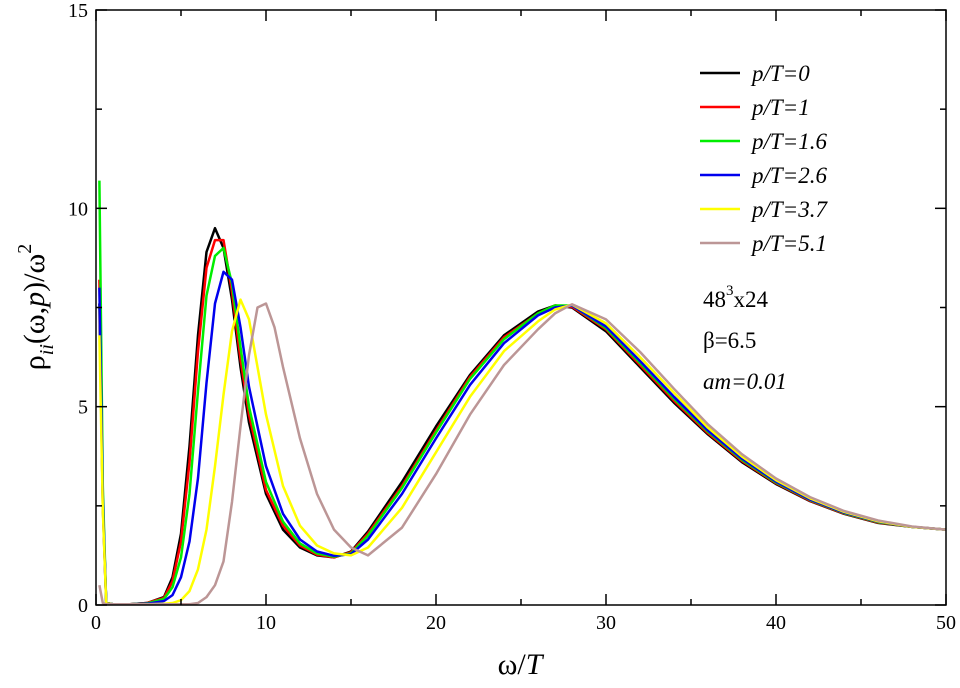 The image size is (960, 688). What do you see at coordinates (736, 297) in the screenshot?
I see `lattice-size-annotation: 483x24` at bounding box center [736, 297].